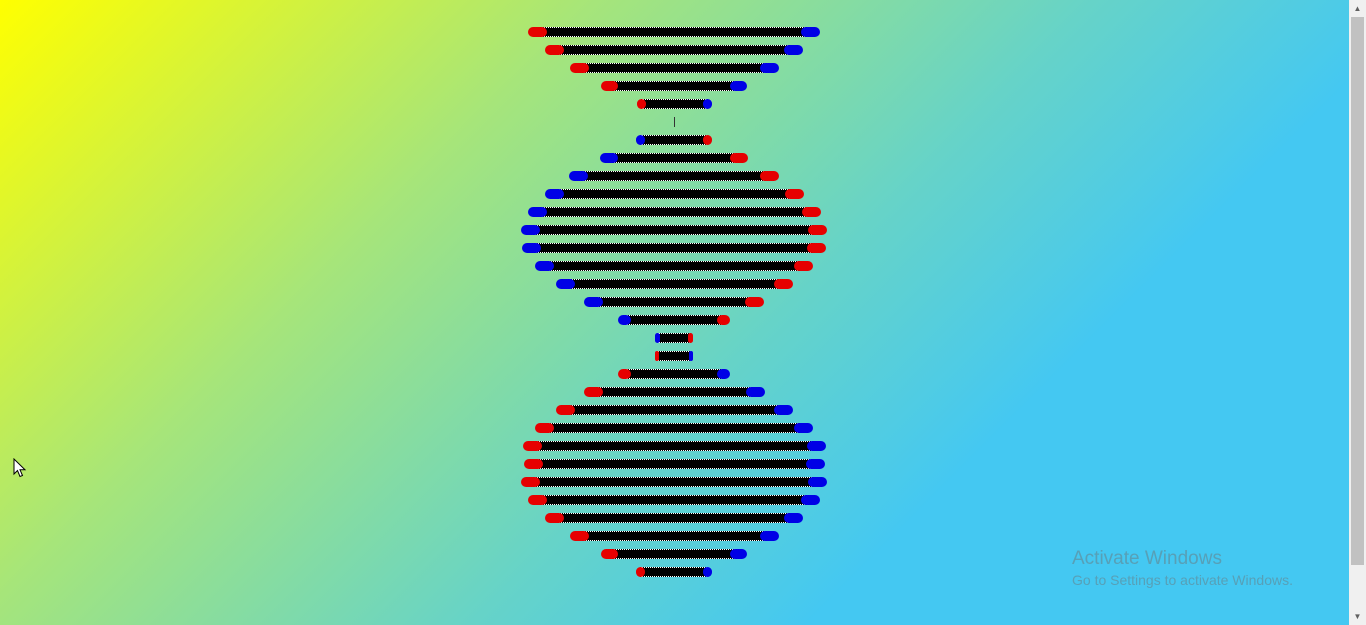 The width and height of the screenshot is (1366, 625). What do you see at coordinates (1357, 616) in the screenshot?
I see `scroll-down-arrow-icon: ▼` at bounding box center [1357, 616].